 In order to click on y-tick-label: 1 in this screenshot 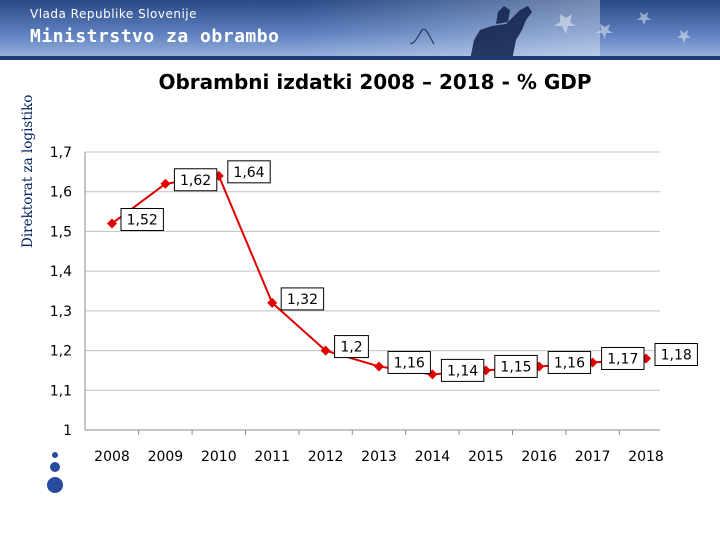, I will do `click(67, 431)`.